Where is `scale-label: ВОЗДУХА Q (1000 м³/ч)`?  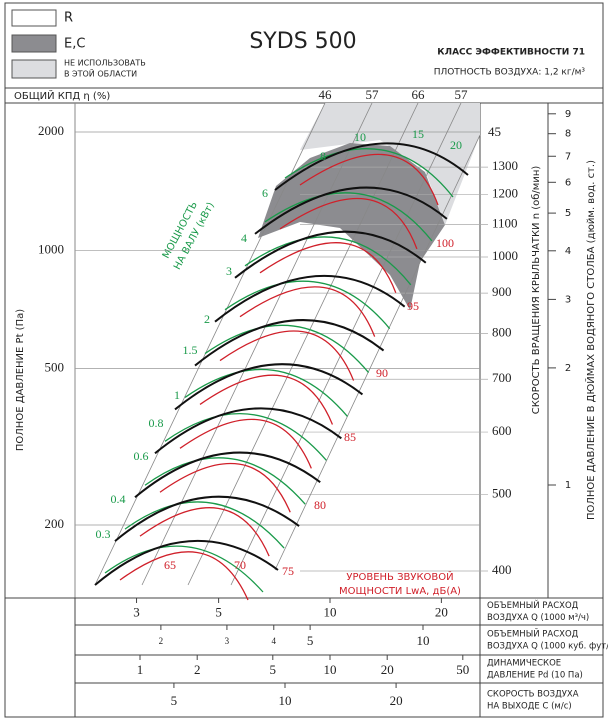 scale-label: ВОЗДУХА Q (1000 м³/ч) is located at coordinates (538, 618).